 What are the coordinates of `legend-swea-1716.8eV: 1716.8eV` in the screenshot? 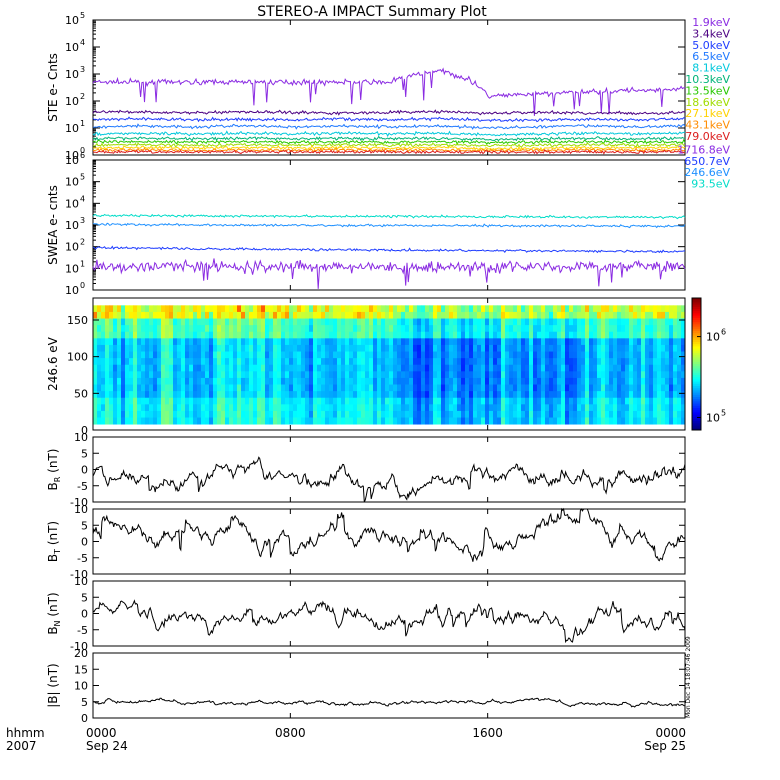 It's located at (703, 149).